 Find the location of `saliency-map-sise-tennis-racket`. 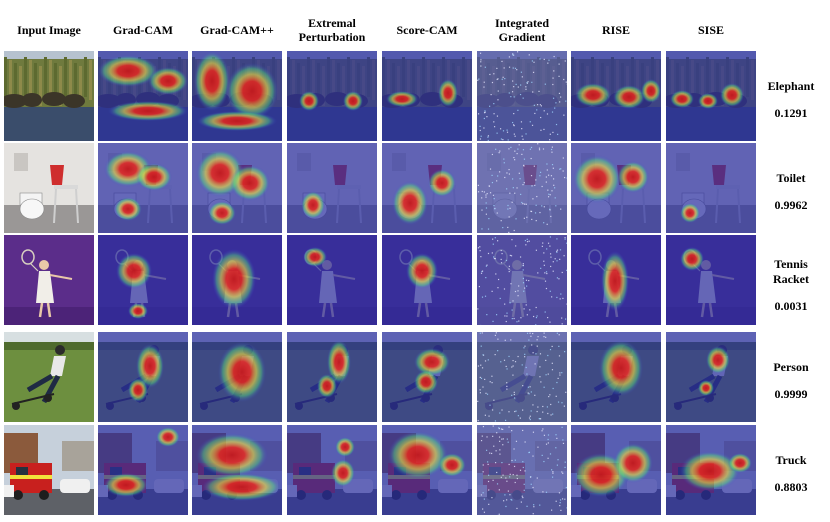

saliency-map-sise-tennis-racket is located at coordinates (711, 280).